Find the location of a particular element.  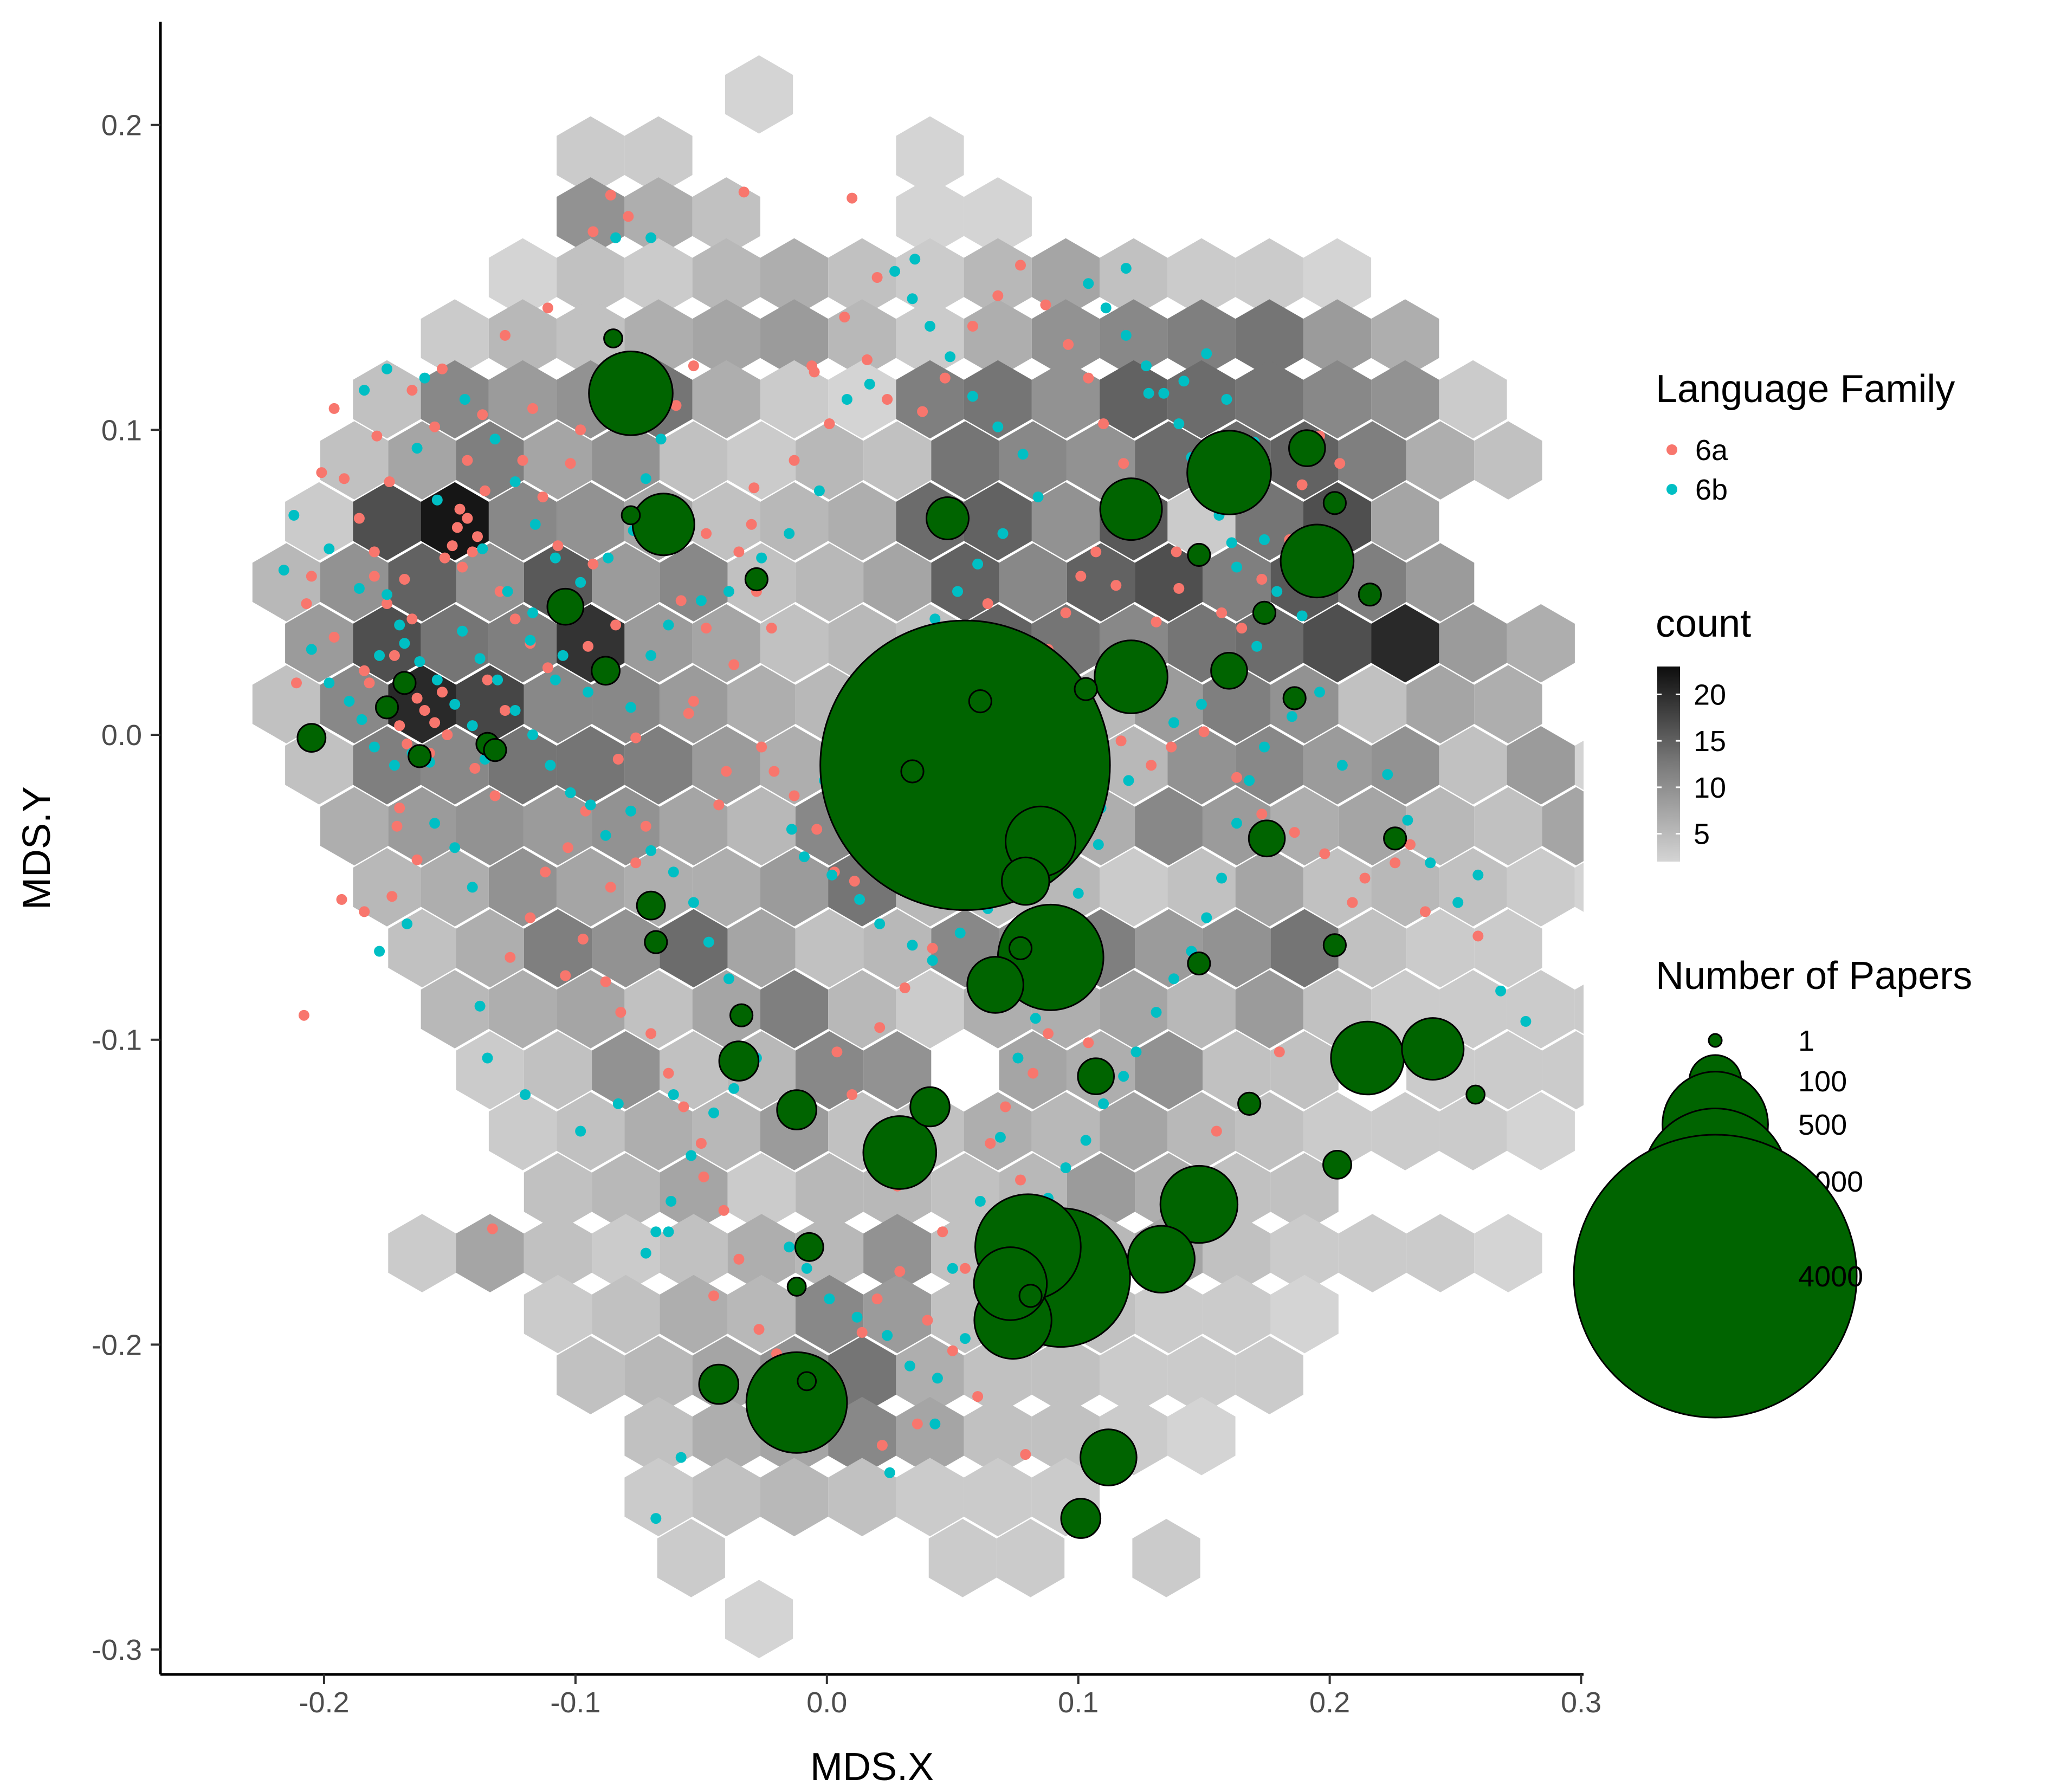

y-axis-title: MDS.Y is located at coordinates (37, 848).